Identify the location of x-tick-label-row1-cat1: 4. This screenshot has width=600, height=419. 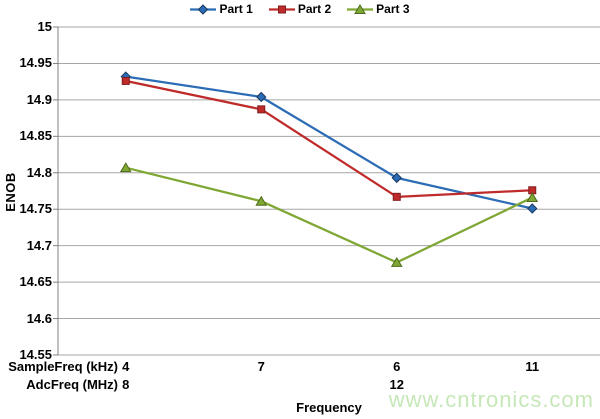
(126, 366).